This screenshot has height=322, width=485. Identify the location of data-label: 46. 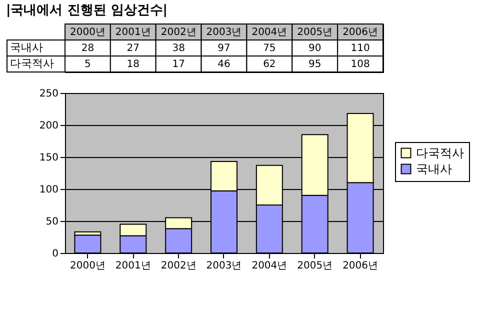
(224, 64).